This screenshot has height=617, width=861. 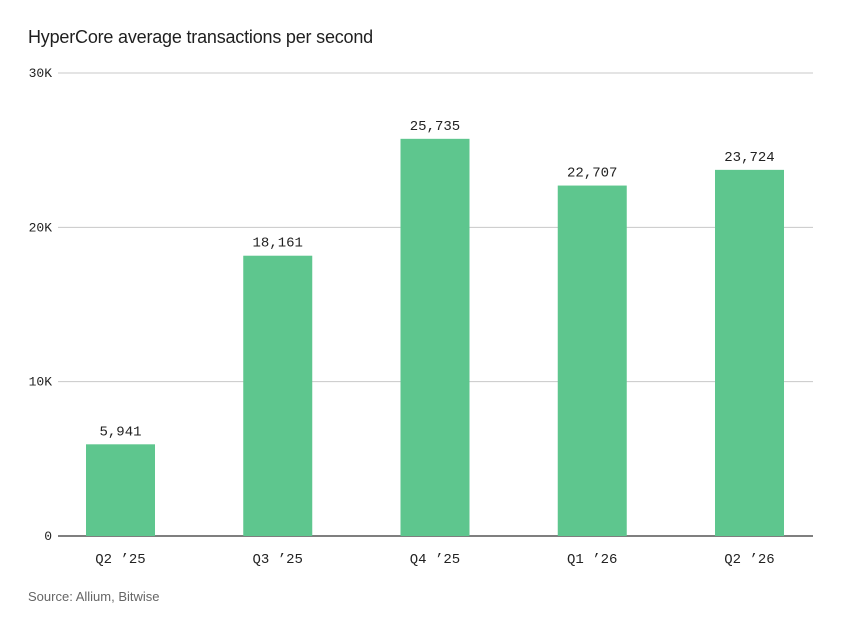 What do you see at coordinates (592, 174) in the screenshot?
I see `data-label: 22,707` at bounding box center [592, 174].